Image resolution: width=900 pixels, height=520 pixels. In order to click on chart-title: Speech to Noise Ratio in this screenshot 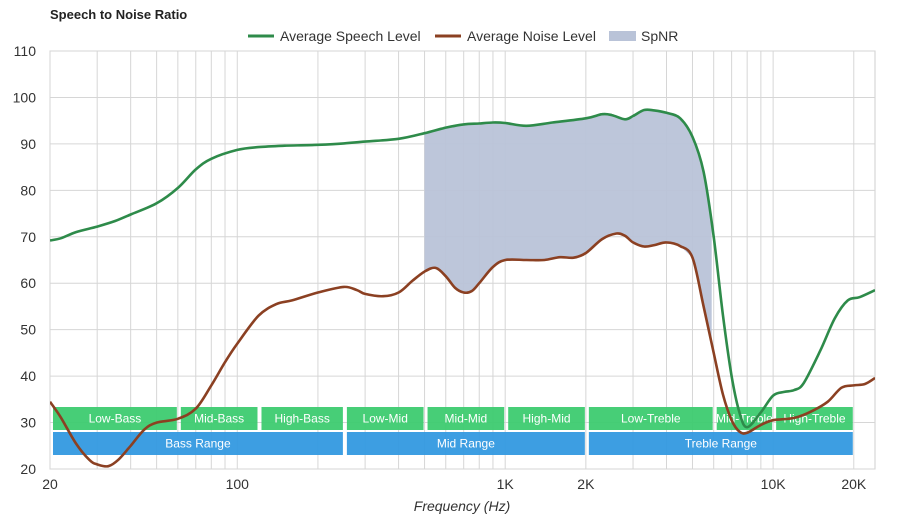, I will do `click(118, 14)`.